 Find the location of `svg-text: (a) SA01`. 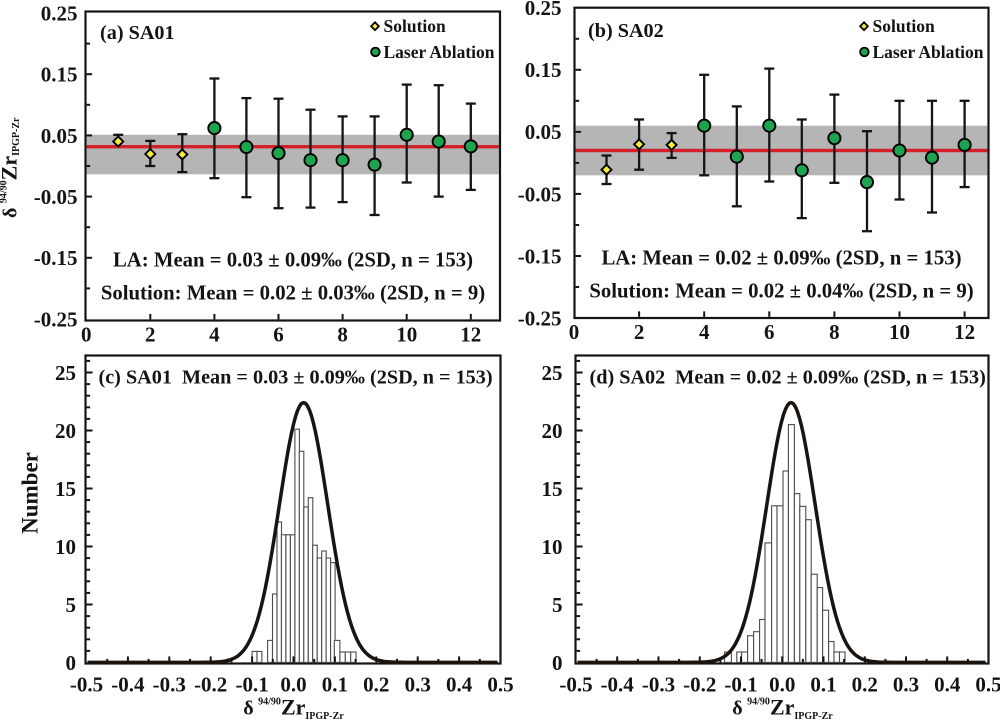

svg-text: (a) SA01 is located at coordinates (137, 33).